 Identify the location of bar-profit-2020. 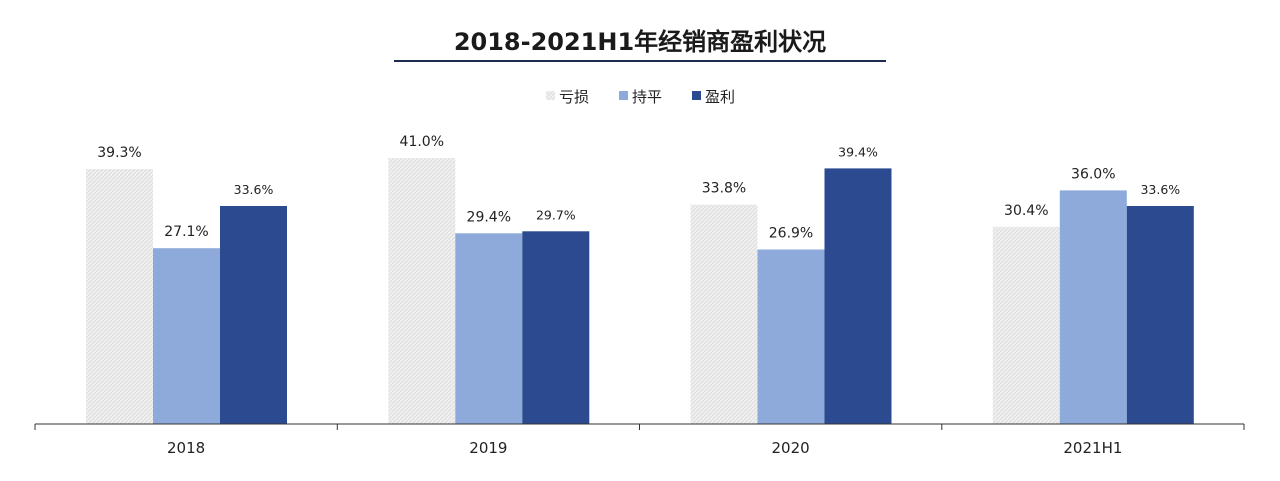
(858, 296).